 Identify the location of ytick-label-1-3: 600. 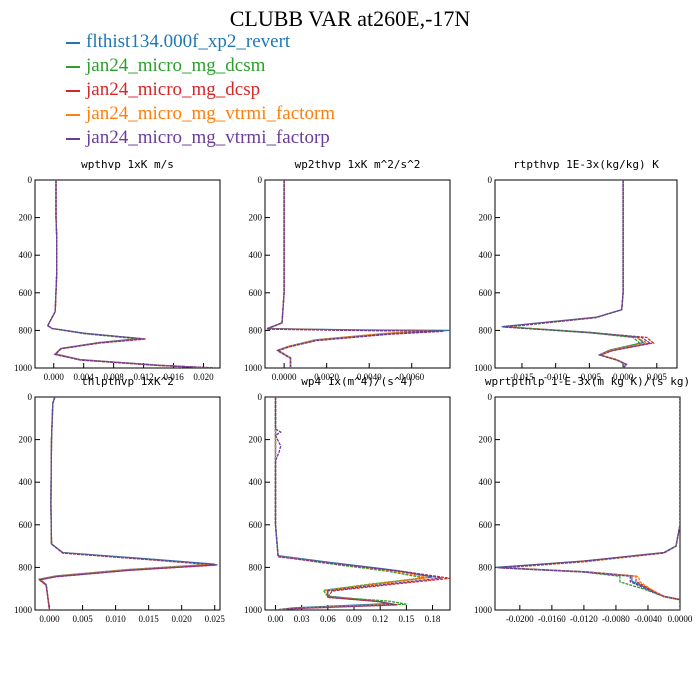
(256, 293).